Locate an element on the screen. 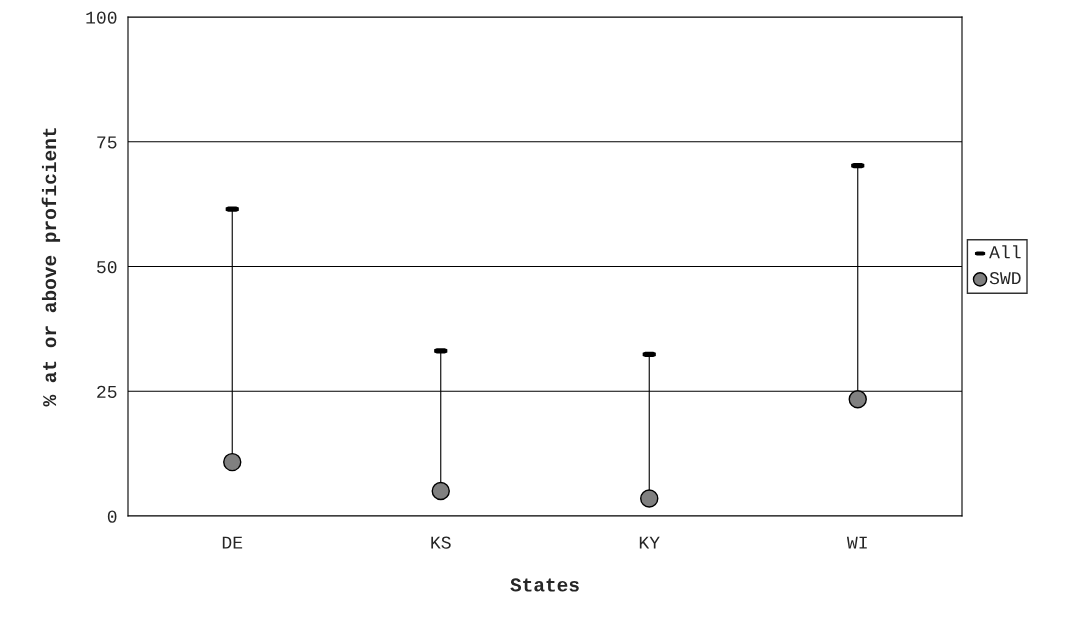 The height and width of the screenshot is (618, 1073). y-tick-label: 75 is located at coordinates (107, 142).